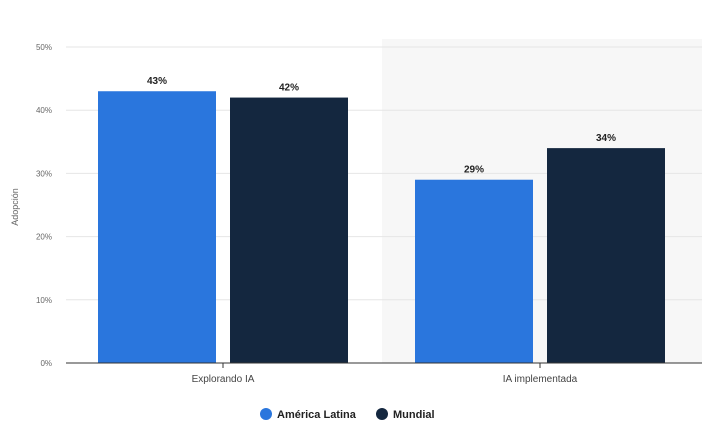 This screenshot has height=422, width=702. I want to click on y-tick-label: 30%, so click(44, 173).